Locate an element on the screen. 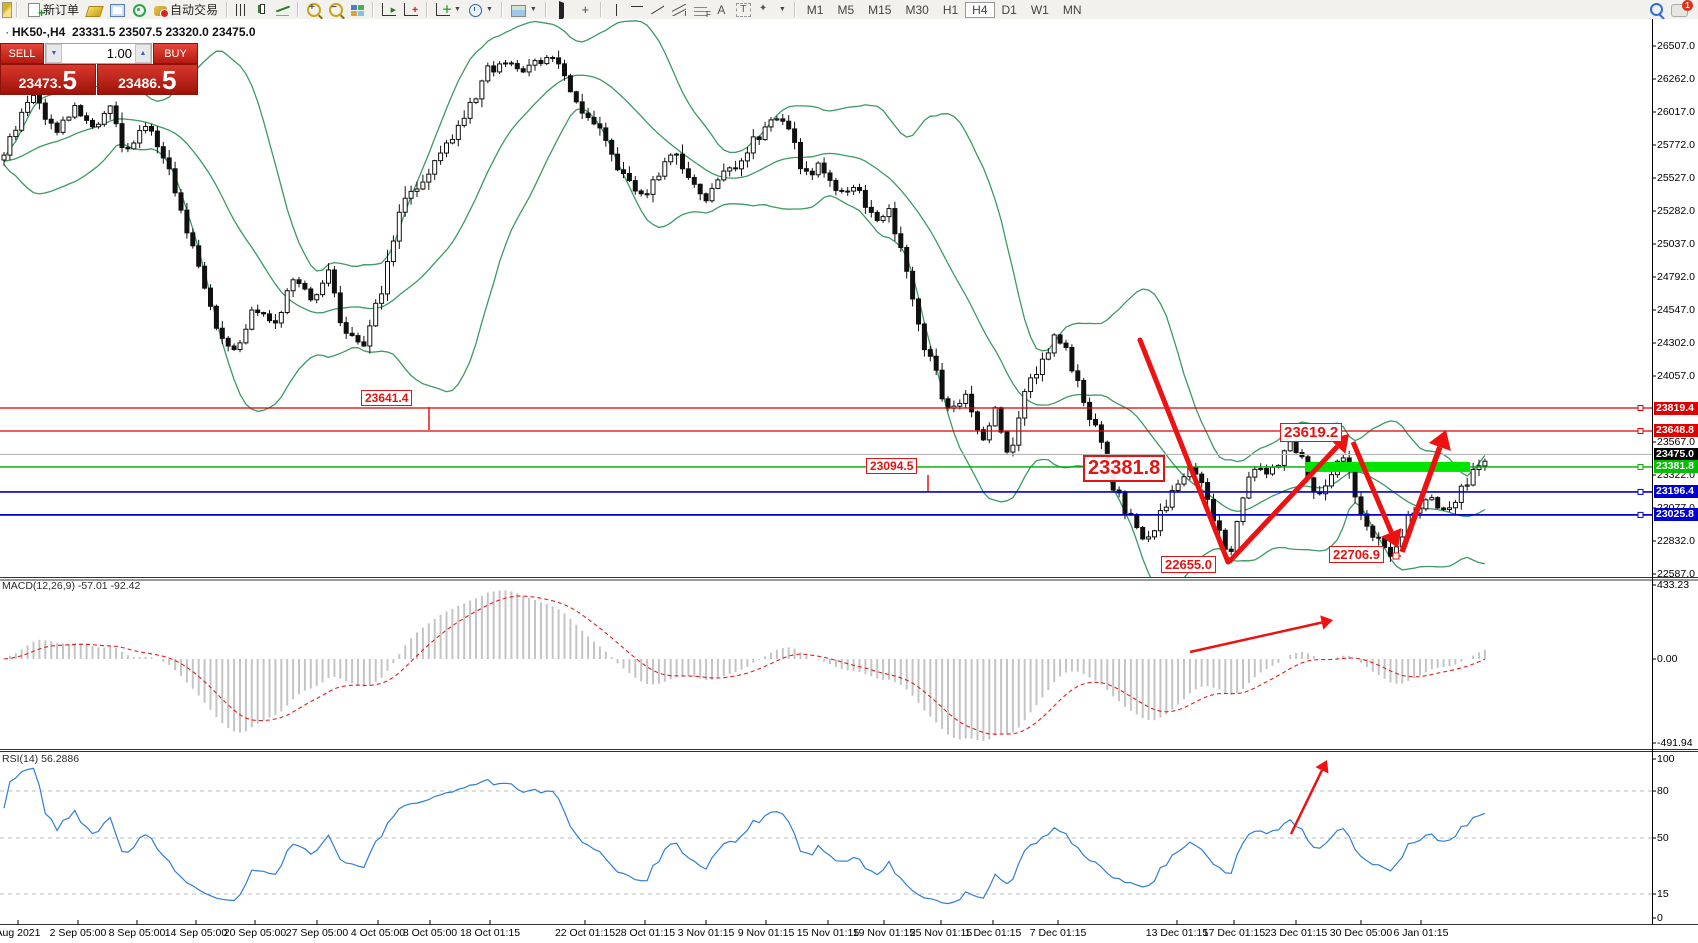 This screenshot has height=943, width=1698. price-tick-26262.0: 26262.0 is located at coordinates (1676, 79).